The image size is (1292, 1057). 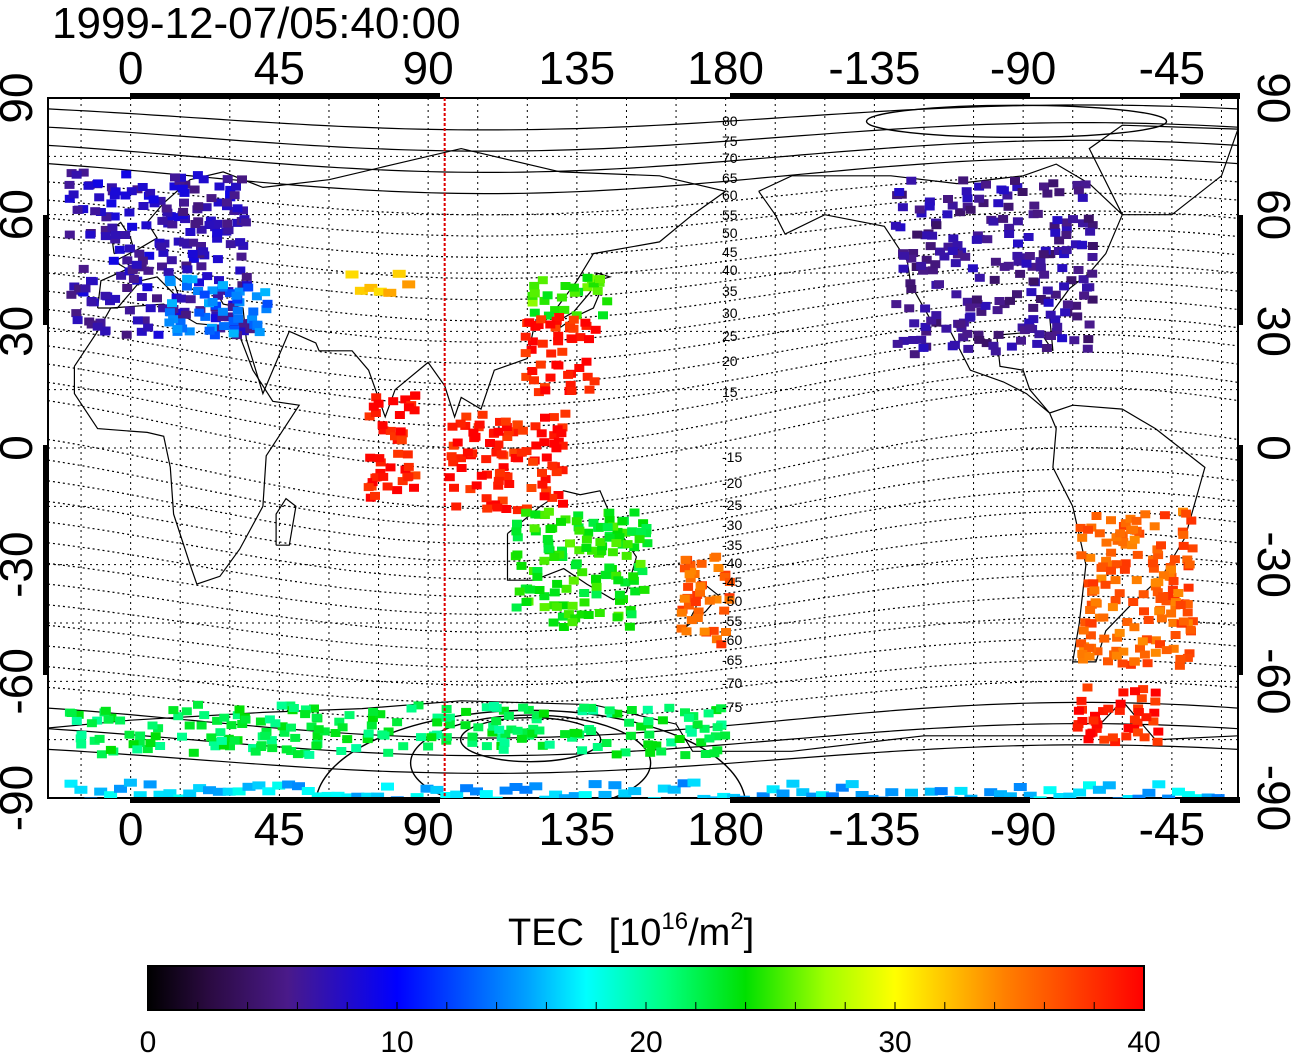 What do you see at coordinates (21, 681) in the screenshot?
I see `lat-tick-label-left: -60` at bounding box center [21, 681].